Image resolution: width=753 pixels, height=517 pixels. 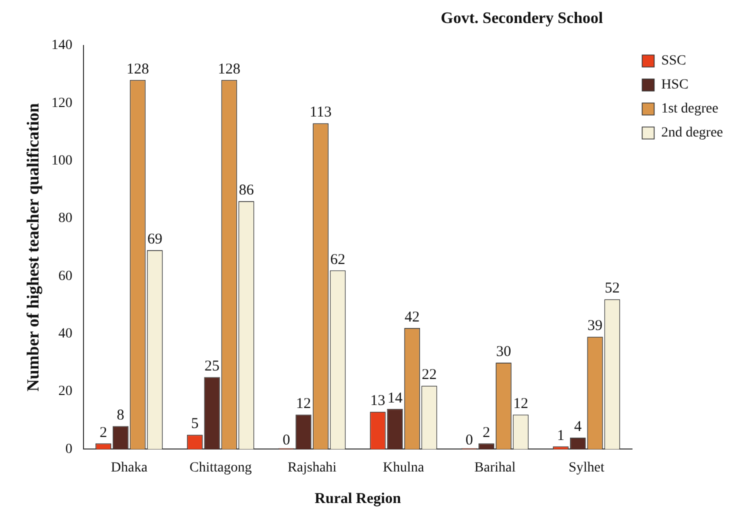 I want to click on y-tick-label: 100, so click(x=61, y=160).